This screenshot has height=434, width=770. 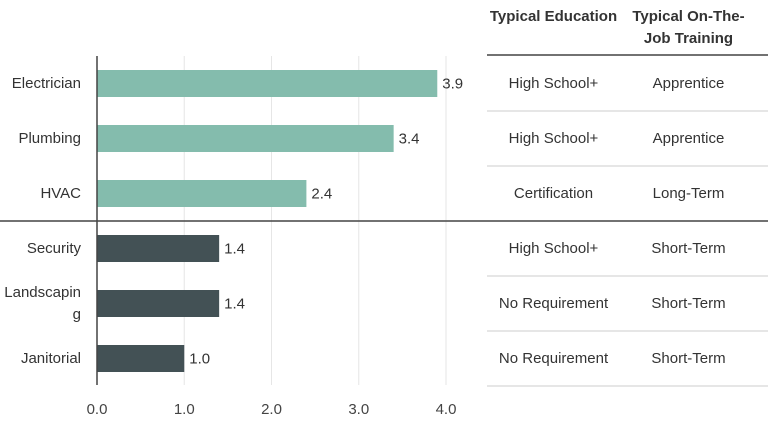 I want to click on bar-plumbing, so click(x=245, y=138).